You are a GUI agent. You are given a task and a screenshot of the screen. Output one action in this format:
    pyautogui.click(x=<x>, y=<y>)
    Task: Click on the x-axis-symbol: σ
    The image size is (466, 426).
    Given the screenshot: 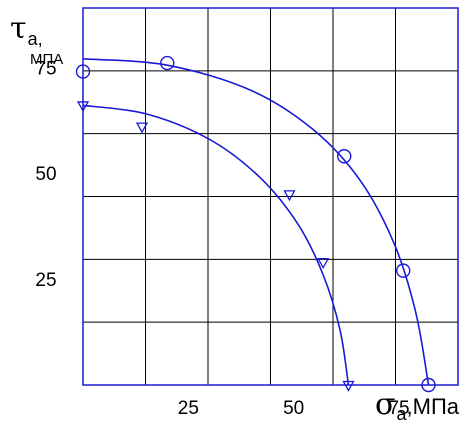 What is the action you would take?
    pyautogui.click(x=385, y=404)
    